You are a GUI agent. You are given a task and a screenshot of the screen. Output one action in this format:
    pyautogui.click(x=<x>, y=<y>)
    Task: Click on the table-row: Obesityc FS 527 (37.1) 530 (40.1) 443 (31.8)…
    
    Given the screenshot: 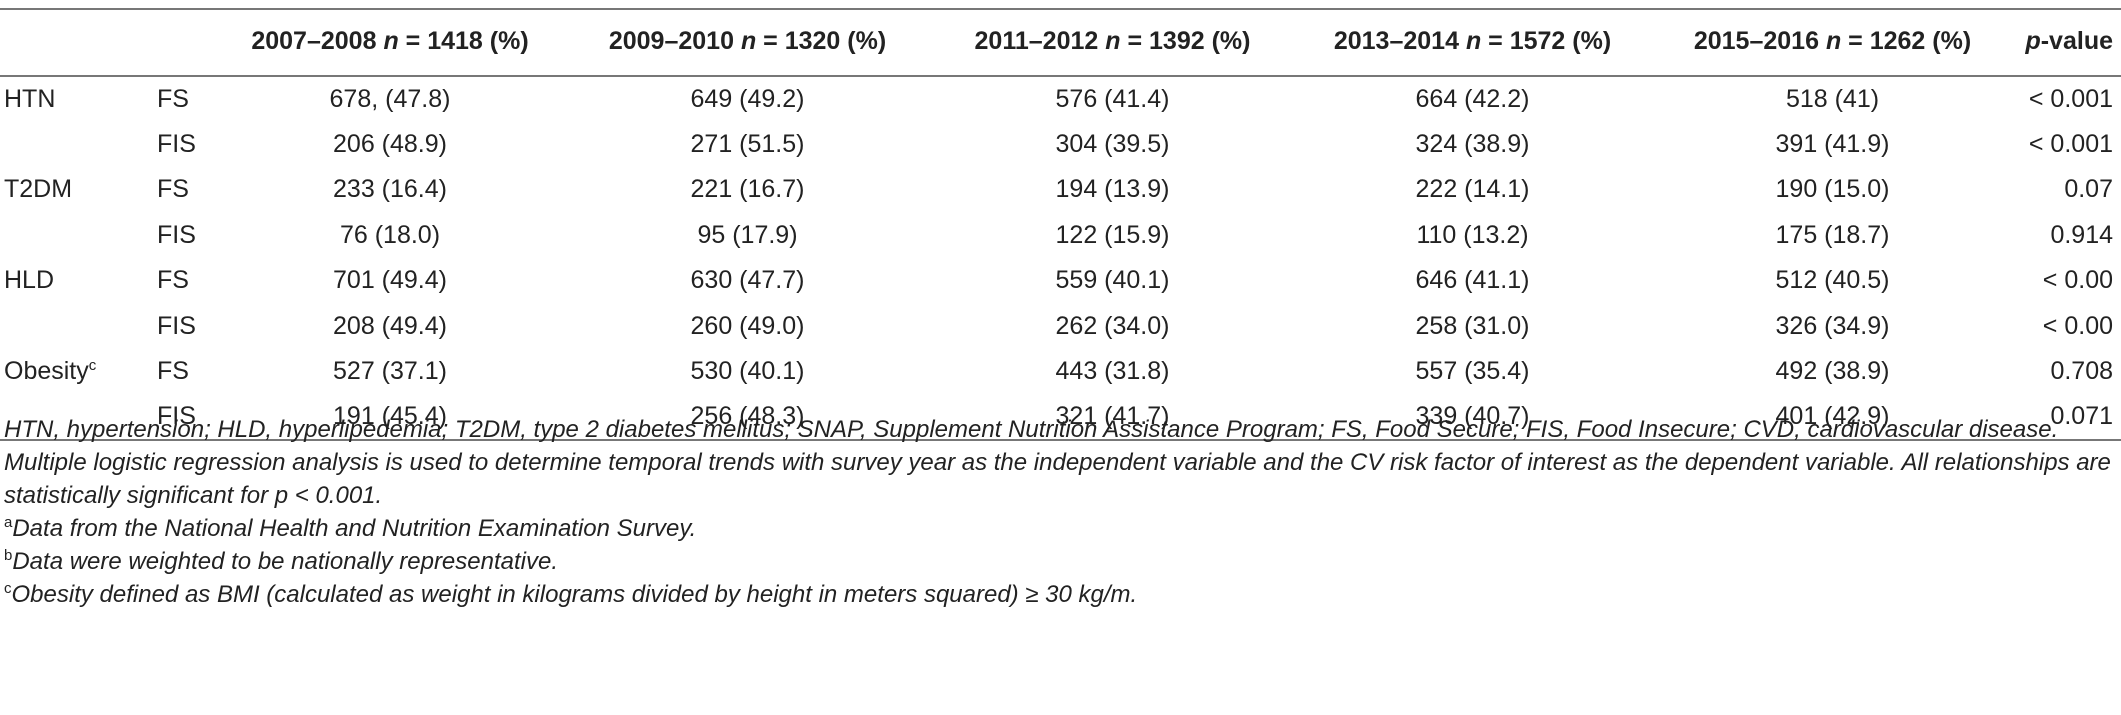 What is the action you would take?
    pyautogui.click(x=1060, y=372)
    